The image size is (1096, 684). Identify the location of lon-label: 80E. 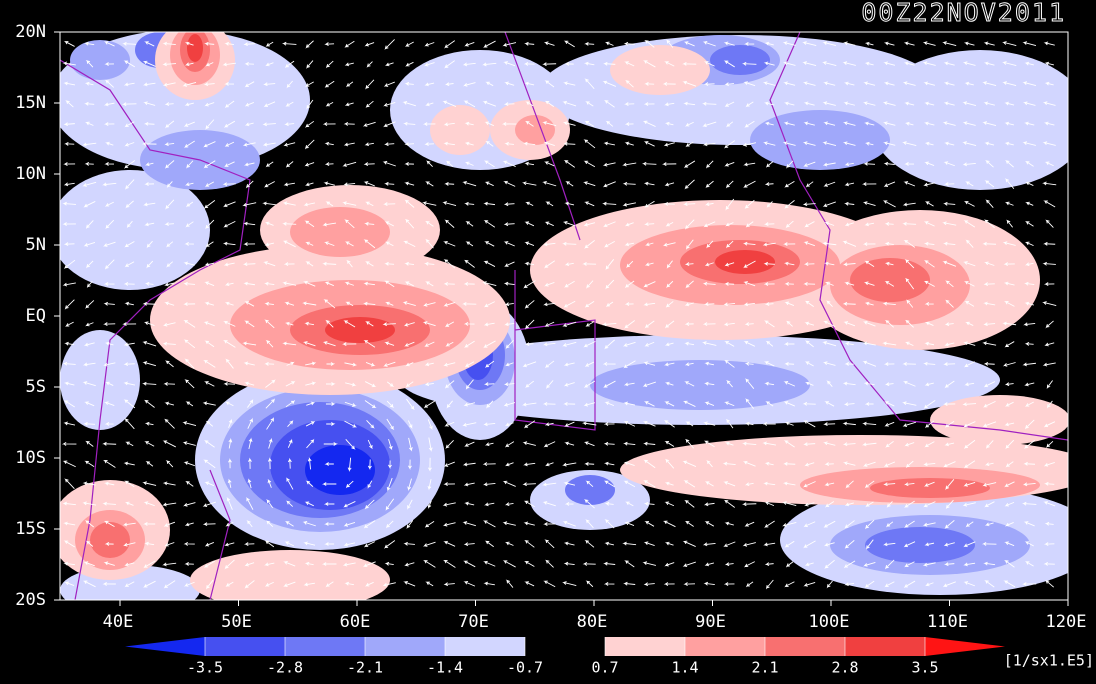
(592, 622).